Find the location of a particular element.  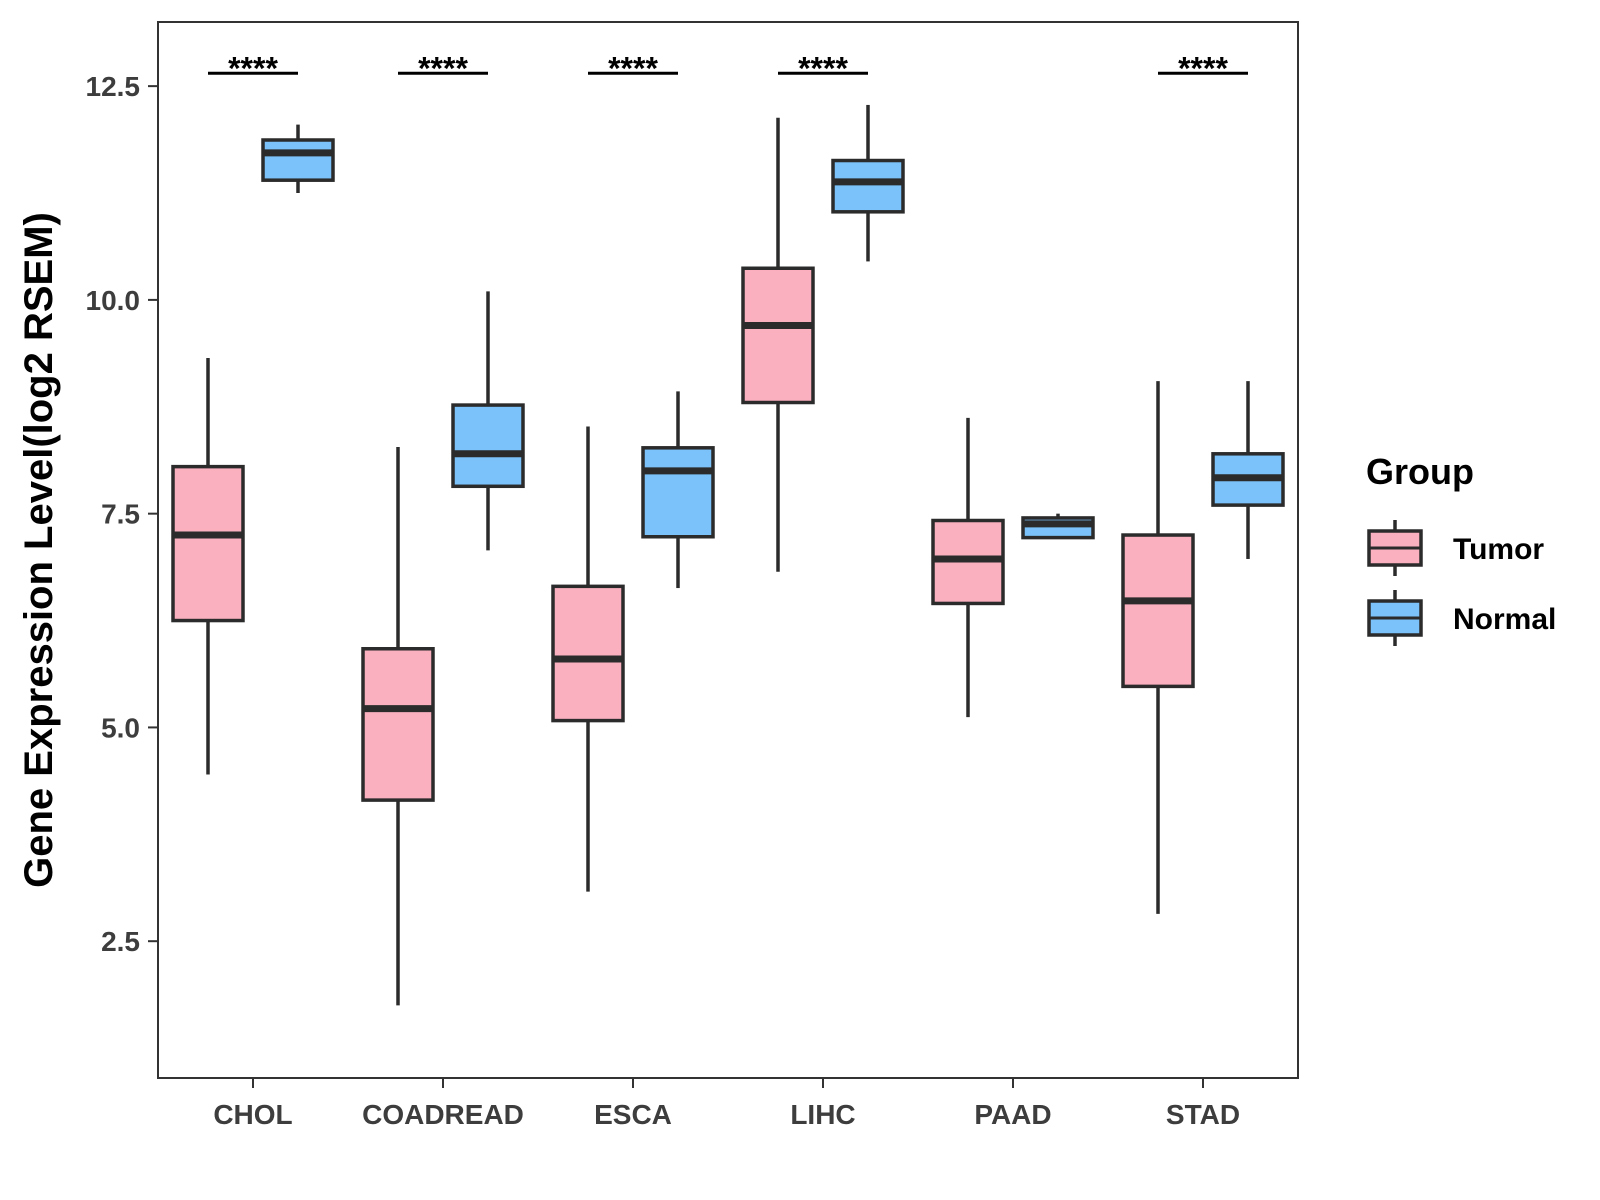

box-normal-coadread is located at coordinates (488, 421).